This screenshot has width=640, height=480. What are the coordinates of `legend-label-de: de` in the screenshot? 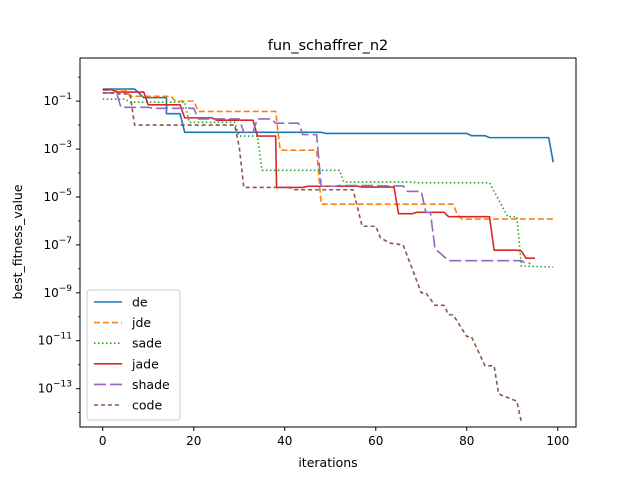 It's located at (140, 302).